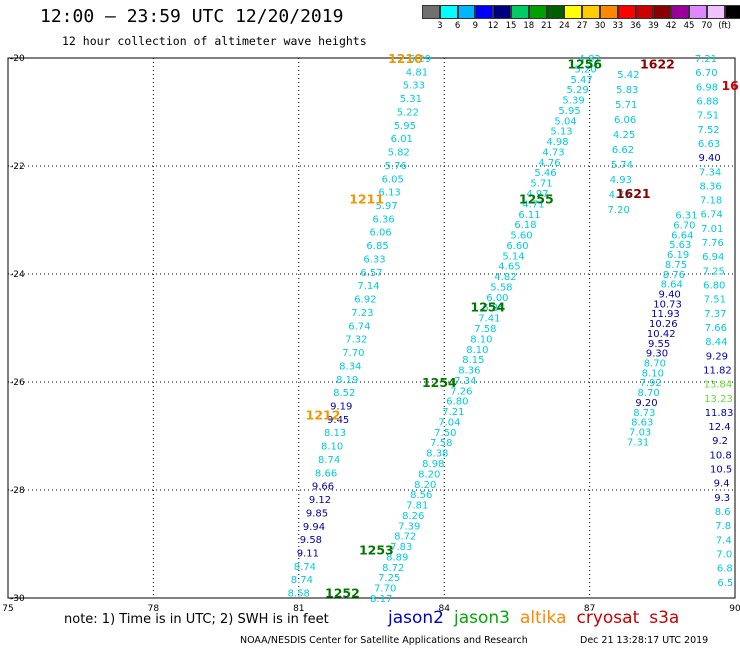 The image size is (740, 650). Describe the element at coordinates (625, 120) in the screenshot. I see `wave-height-value: 6.06` at that location.